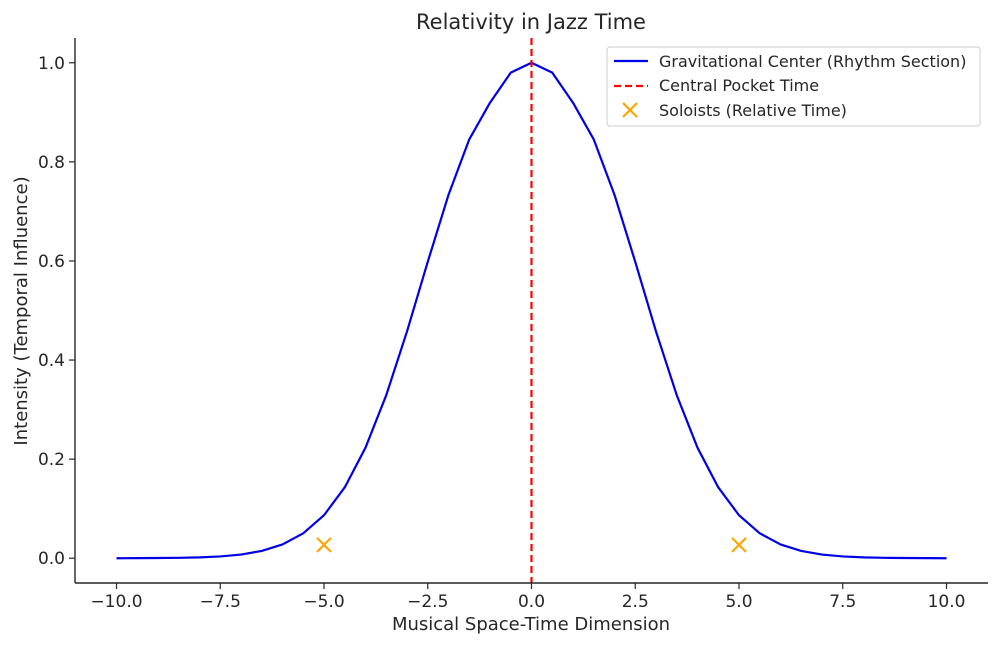 The height and width of the screenshot is (646, 1000). I want to click on x-tick-label: −7.5, so click(220, 602).